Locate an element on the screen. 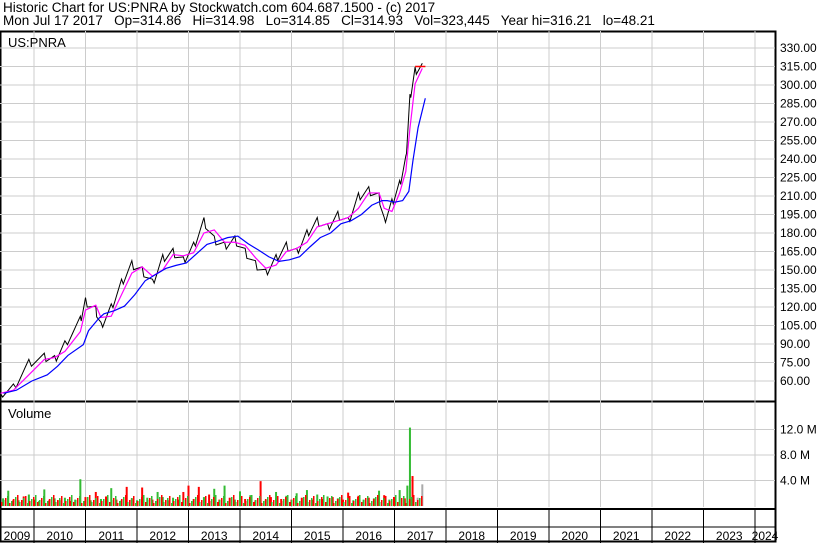 The height and width of the screenshot is (543, 830). volume-tick-label: 8.0 M is located at coordinates (795, 455).